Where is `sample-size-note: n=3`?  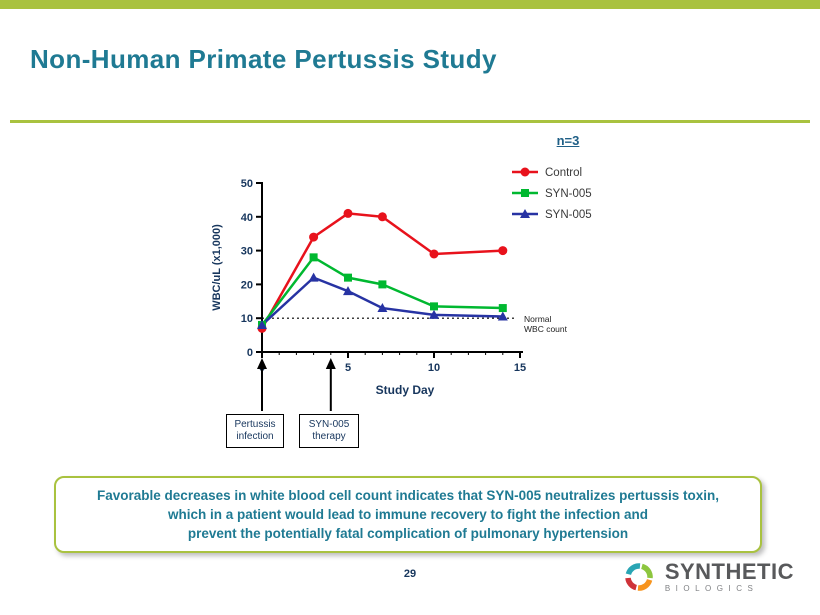 sample-size-note: n=3 is located at coordinates (568, 140).